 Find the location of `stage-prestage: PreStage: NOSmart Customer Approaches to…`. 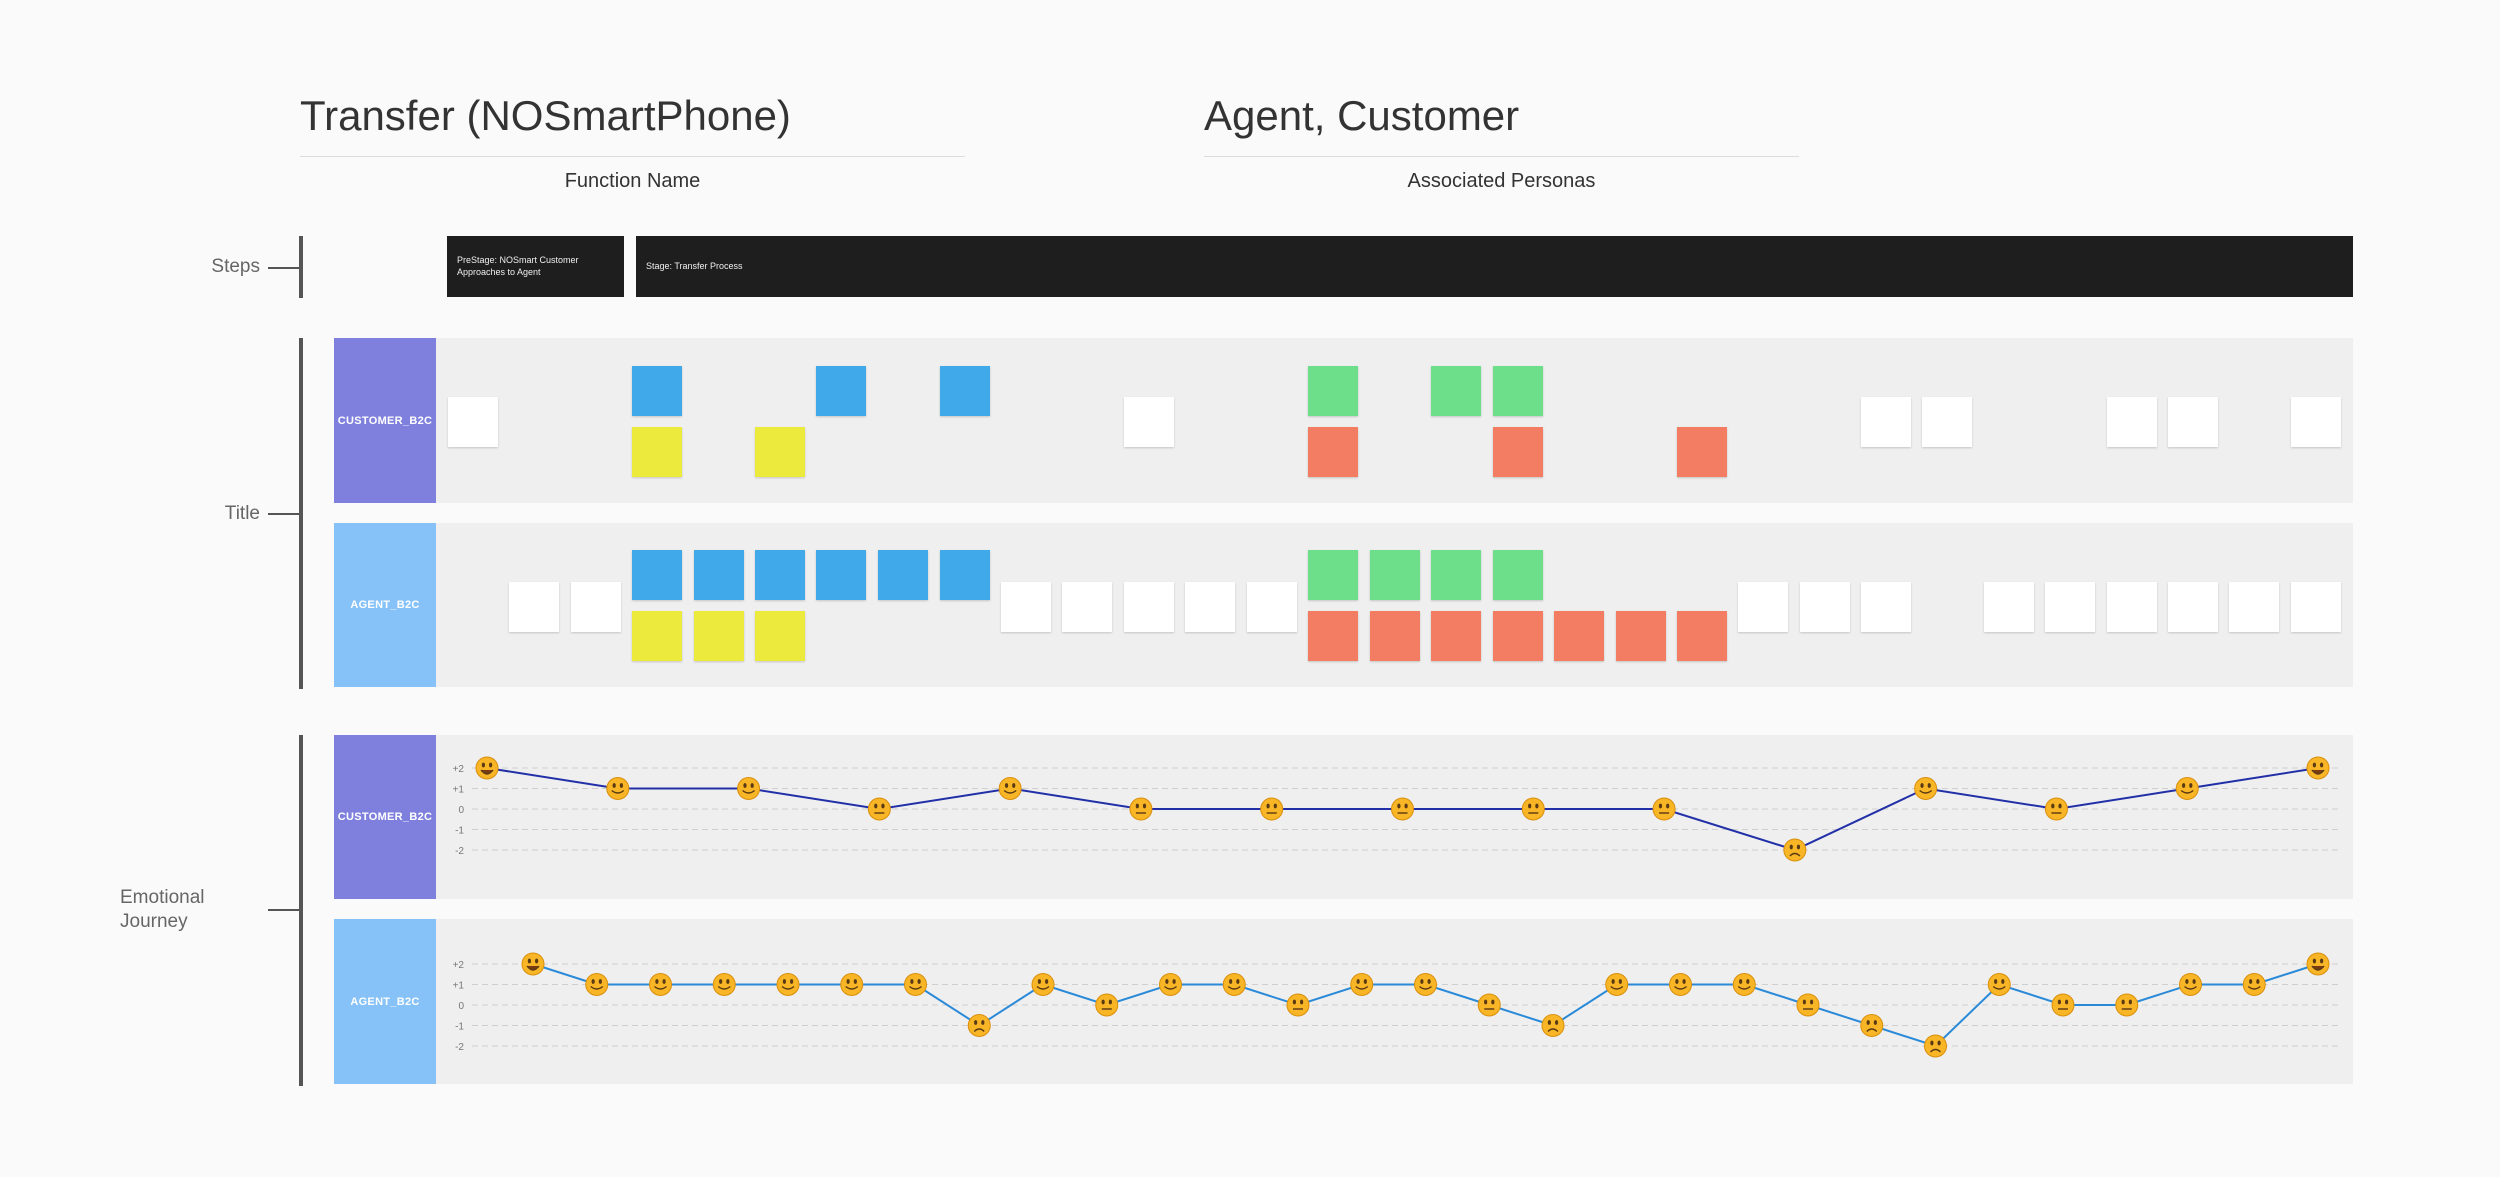

stage-prestage: PreStage: NOSmart Customer Approaches to… is located at coordinates (535, 266).